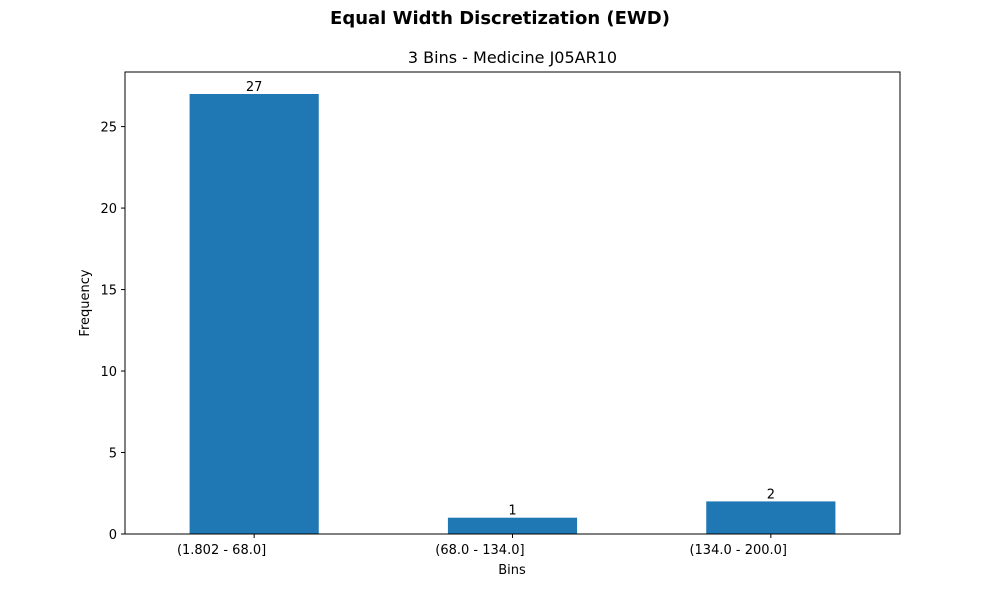 This screenshot has height=600, width=1000. I want to click on figure-suptitle: Equal Width Discretization (EWD), so click(500, 18).